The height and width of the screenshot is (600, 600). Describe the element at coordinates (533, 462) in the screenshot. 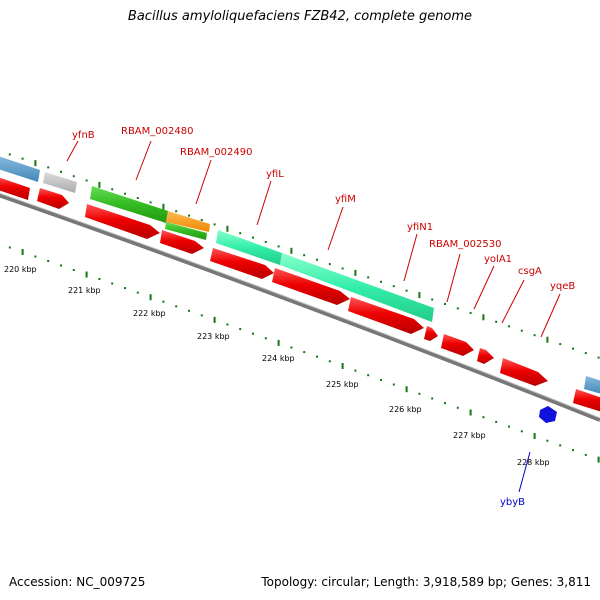

I see `ruler-label-228: 228 kbp` at that location.